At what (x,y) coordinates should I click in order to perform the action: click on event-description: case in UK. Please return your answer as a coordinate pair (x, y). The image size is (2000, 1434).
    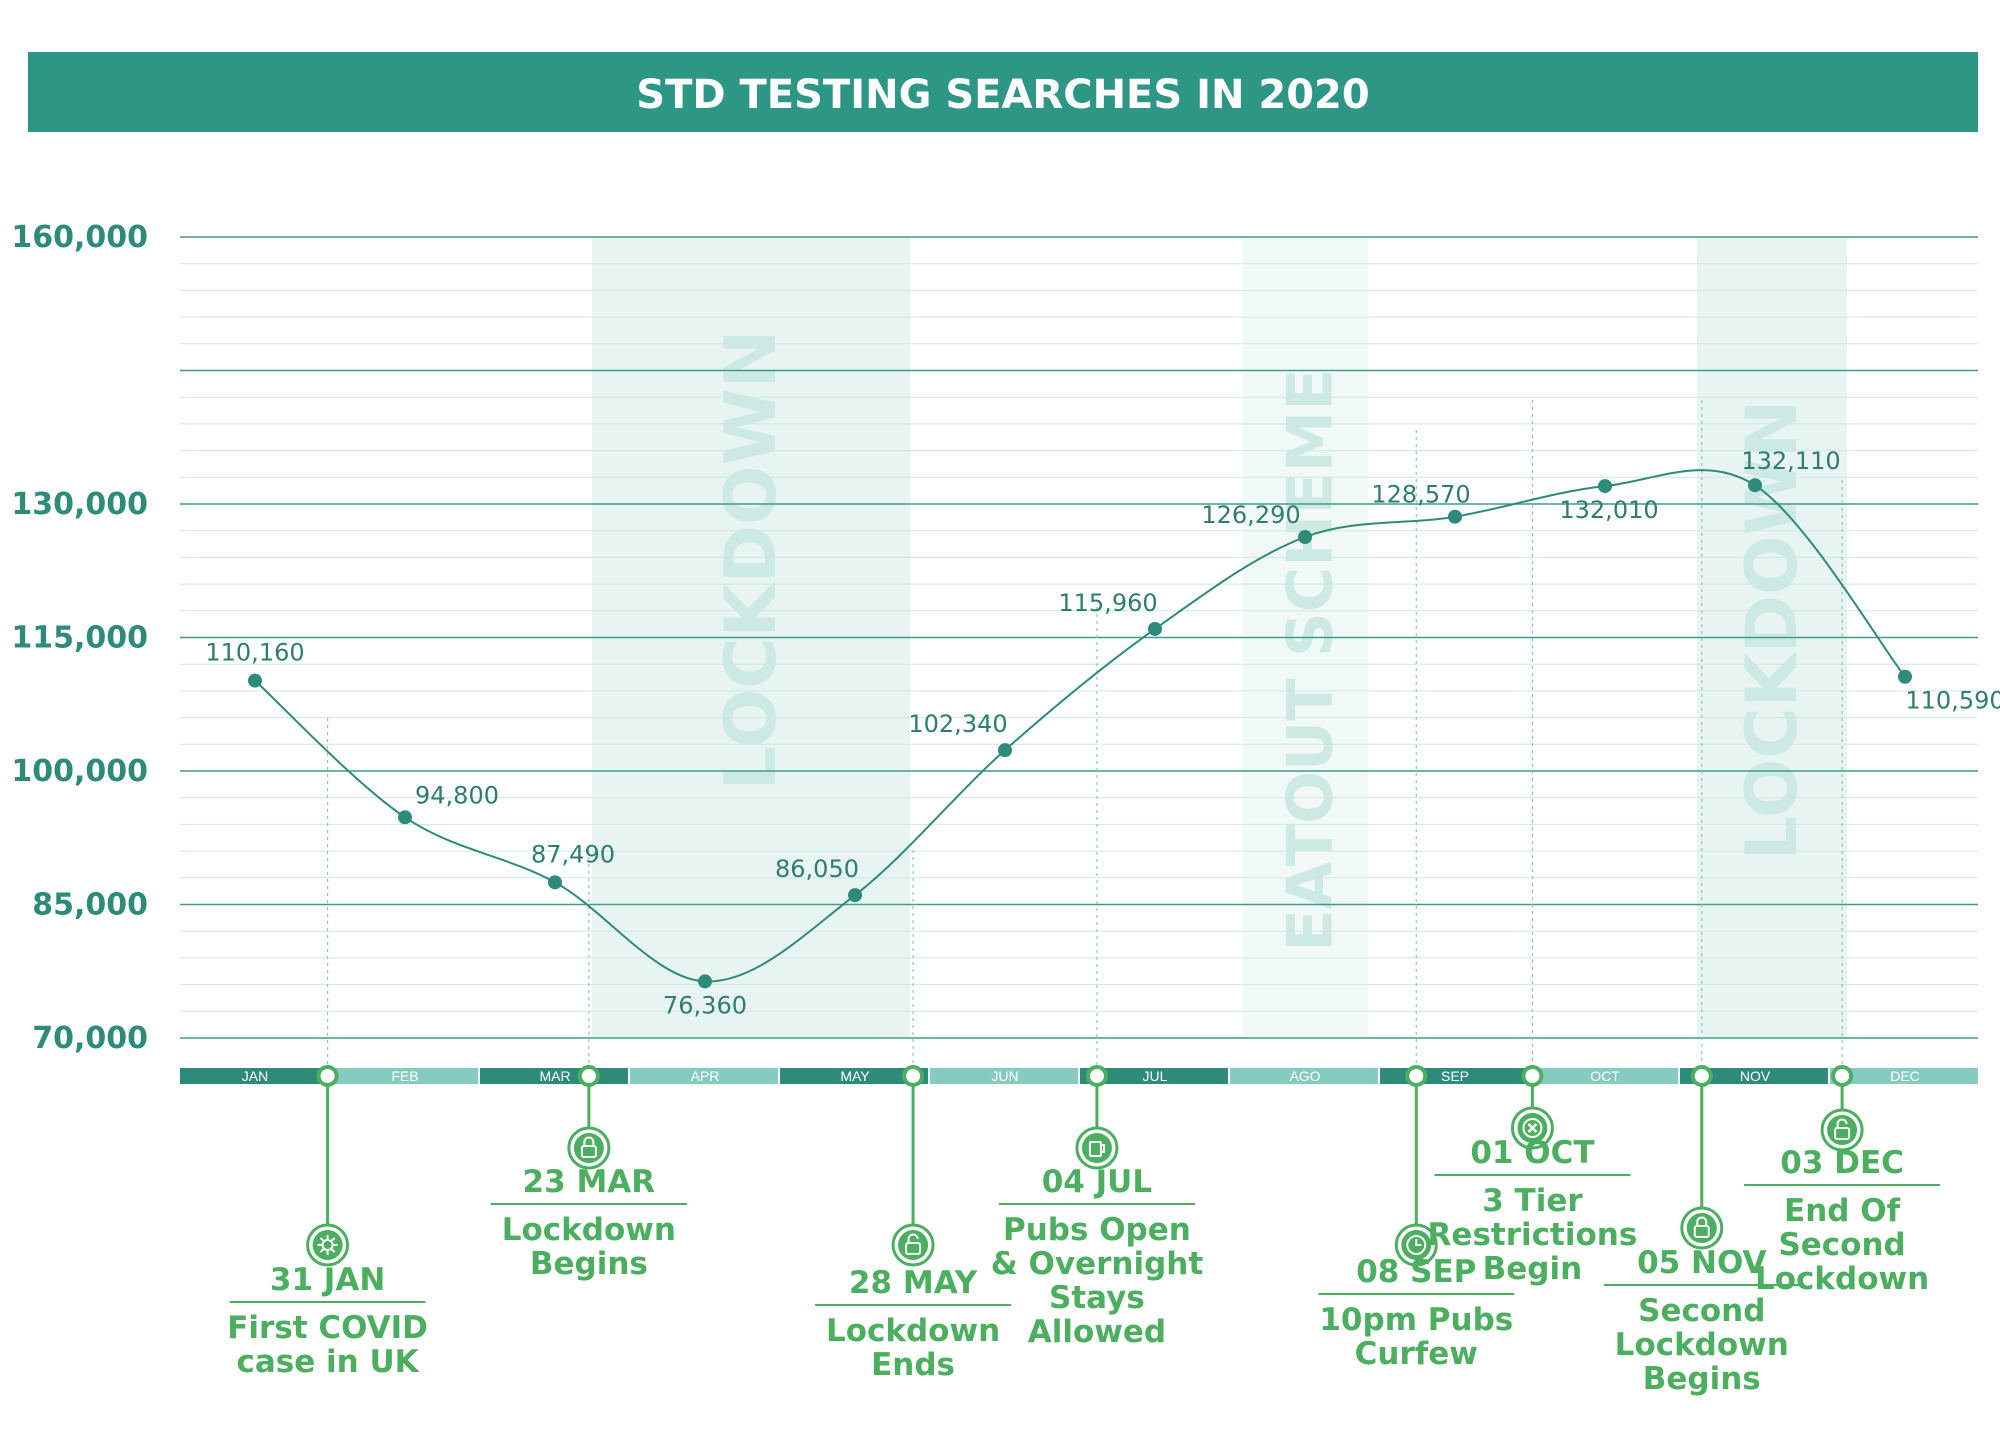
    Looking at the image, I should click on (327, 1362).